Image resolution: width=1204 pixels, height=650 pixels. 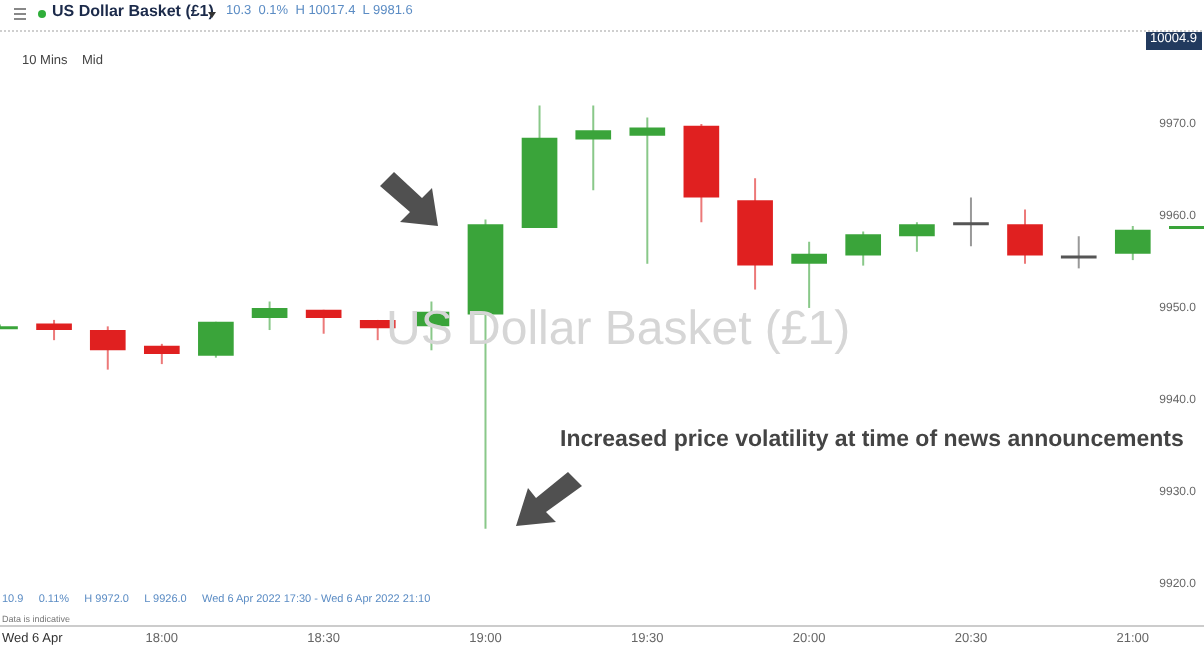 I want to click on annotation: Increased price volatility at time of news announcements, so click(x=872, y=440).